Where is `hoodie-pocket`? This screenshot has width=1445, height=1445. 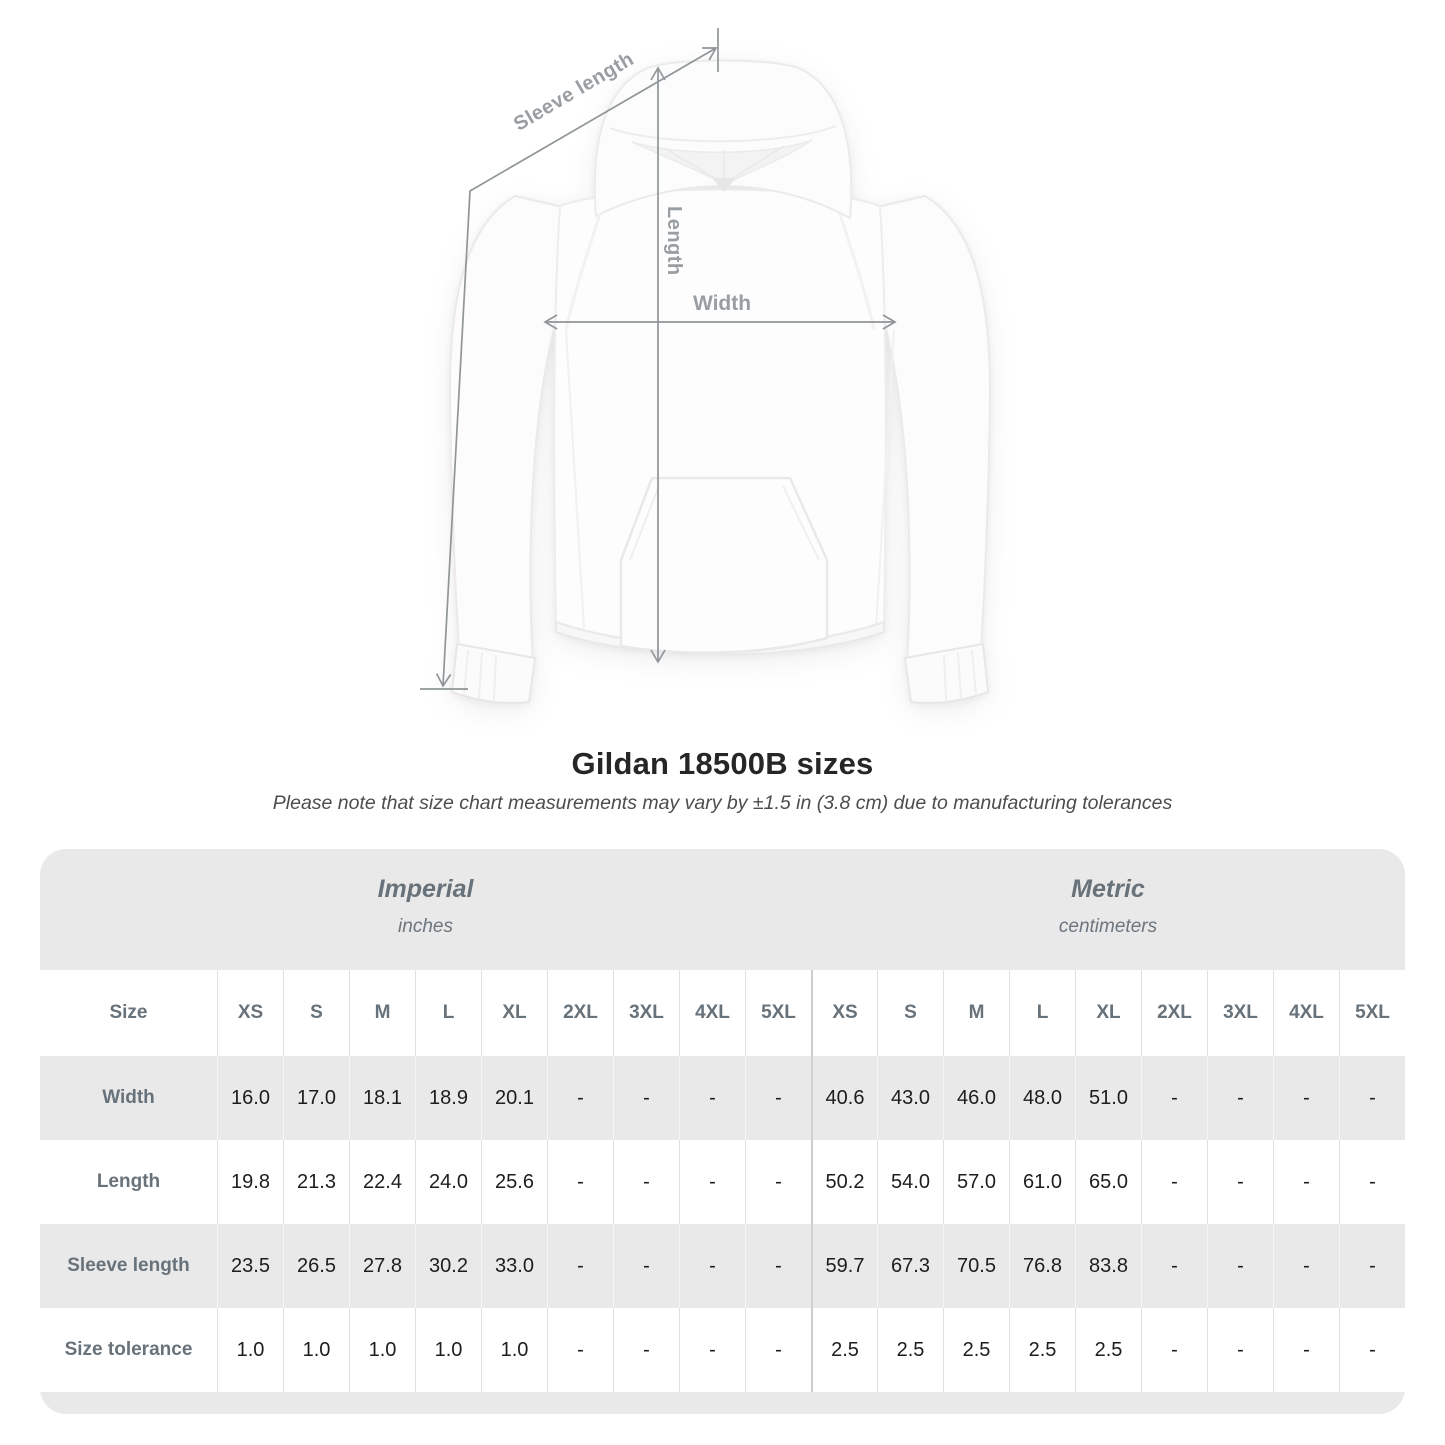
hoodie-pocket is located at coordinates (724, 565).